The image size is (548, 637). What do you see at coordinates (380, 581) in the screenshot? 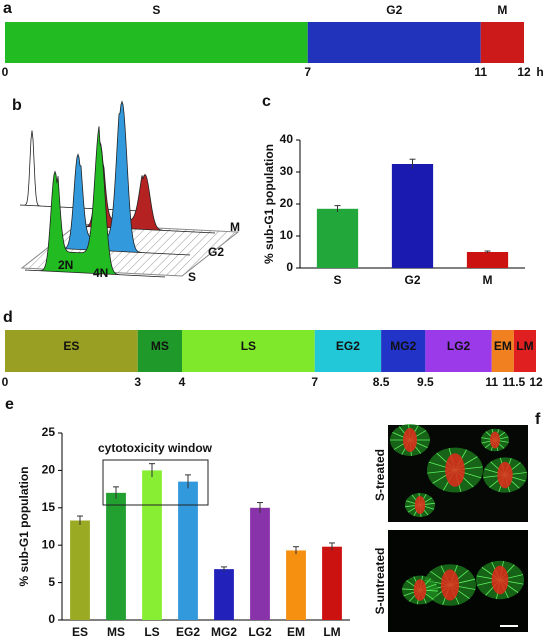
I see `image-label: S-untreated` at bounding box center [380, 581].